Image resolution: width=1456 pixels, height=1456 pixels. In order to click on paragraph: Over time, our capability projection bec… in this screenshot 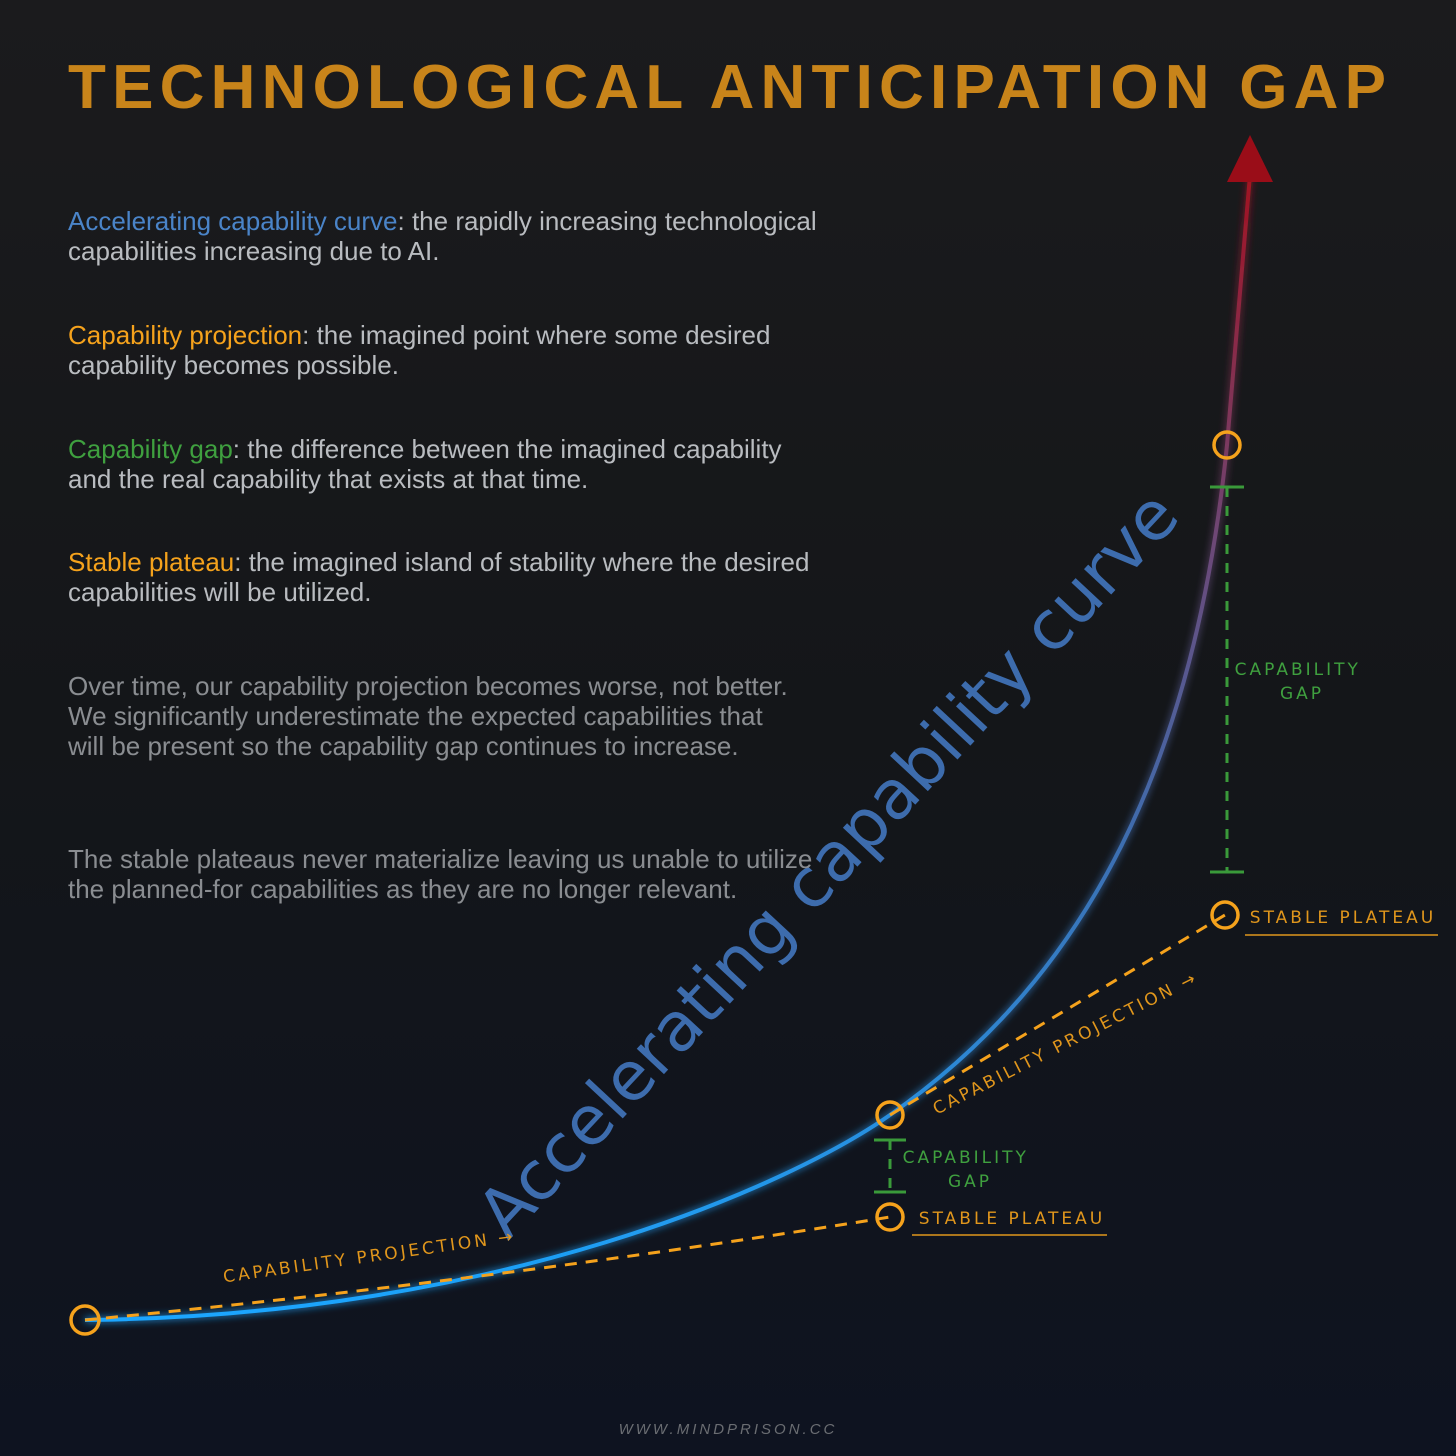, I will do `click(428, 716)`.